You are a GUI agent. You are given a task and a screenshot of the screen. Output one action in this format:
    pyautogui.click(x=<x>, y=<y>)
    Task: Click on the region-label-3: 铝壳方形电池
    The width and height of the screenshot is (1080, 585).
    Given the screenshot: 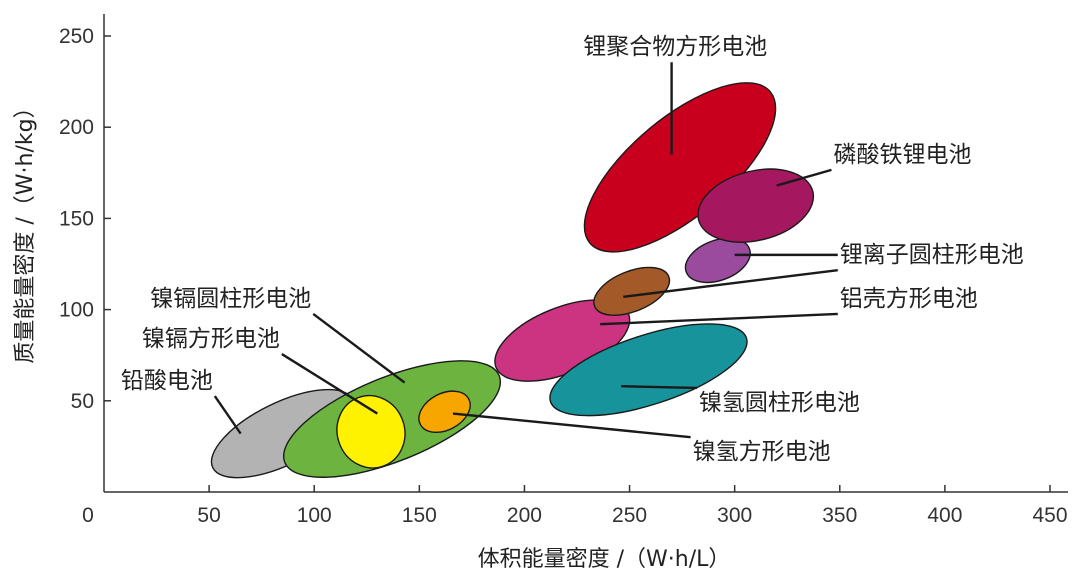 What is the action you would take?
    pyautogui.click(x=909, y=299)
    